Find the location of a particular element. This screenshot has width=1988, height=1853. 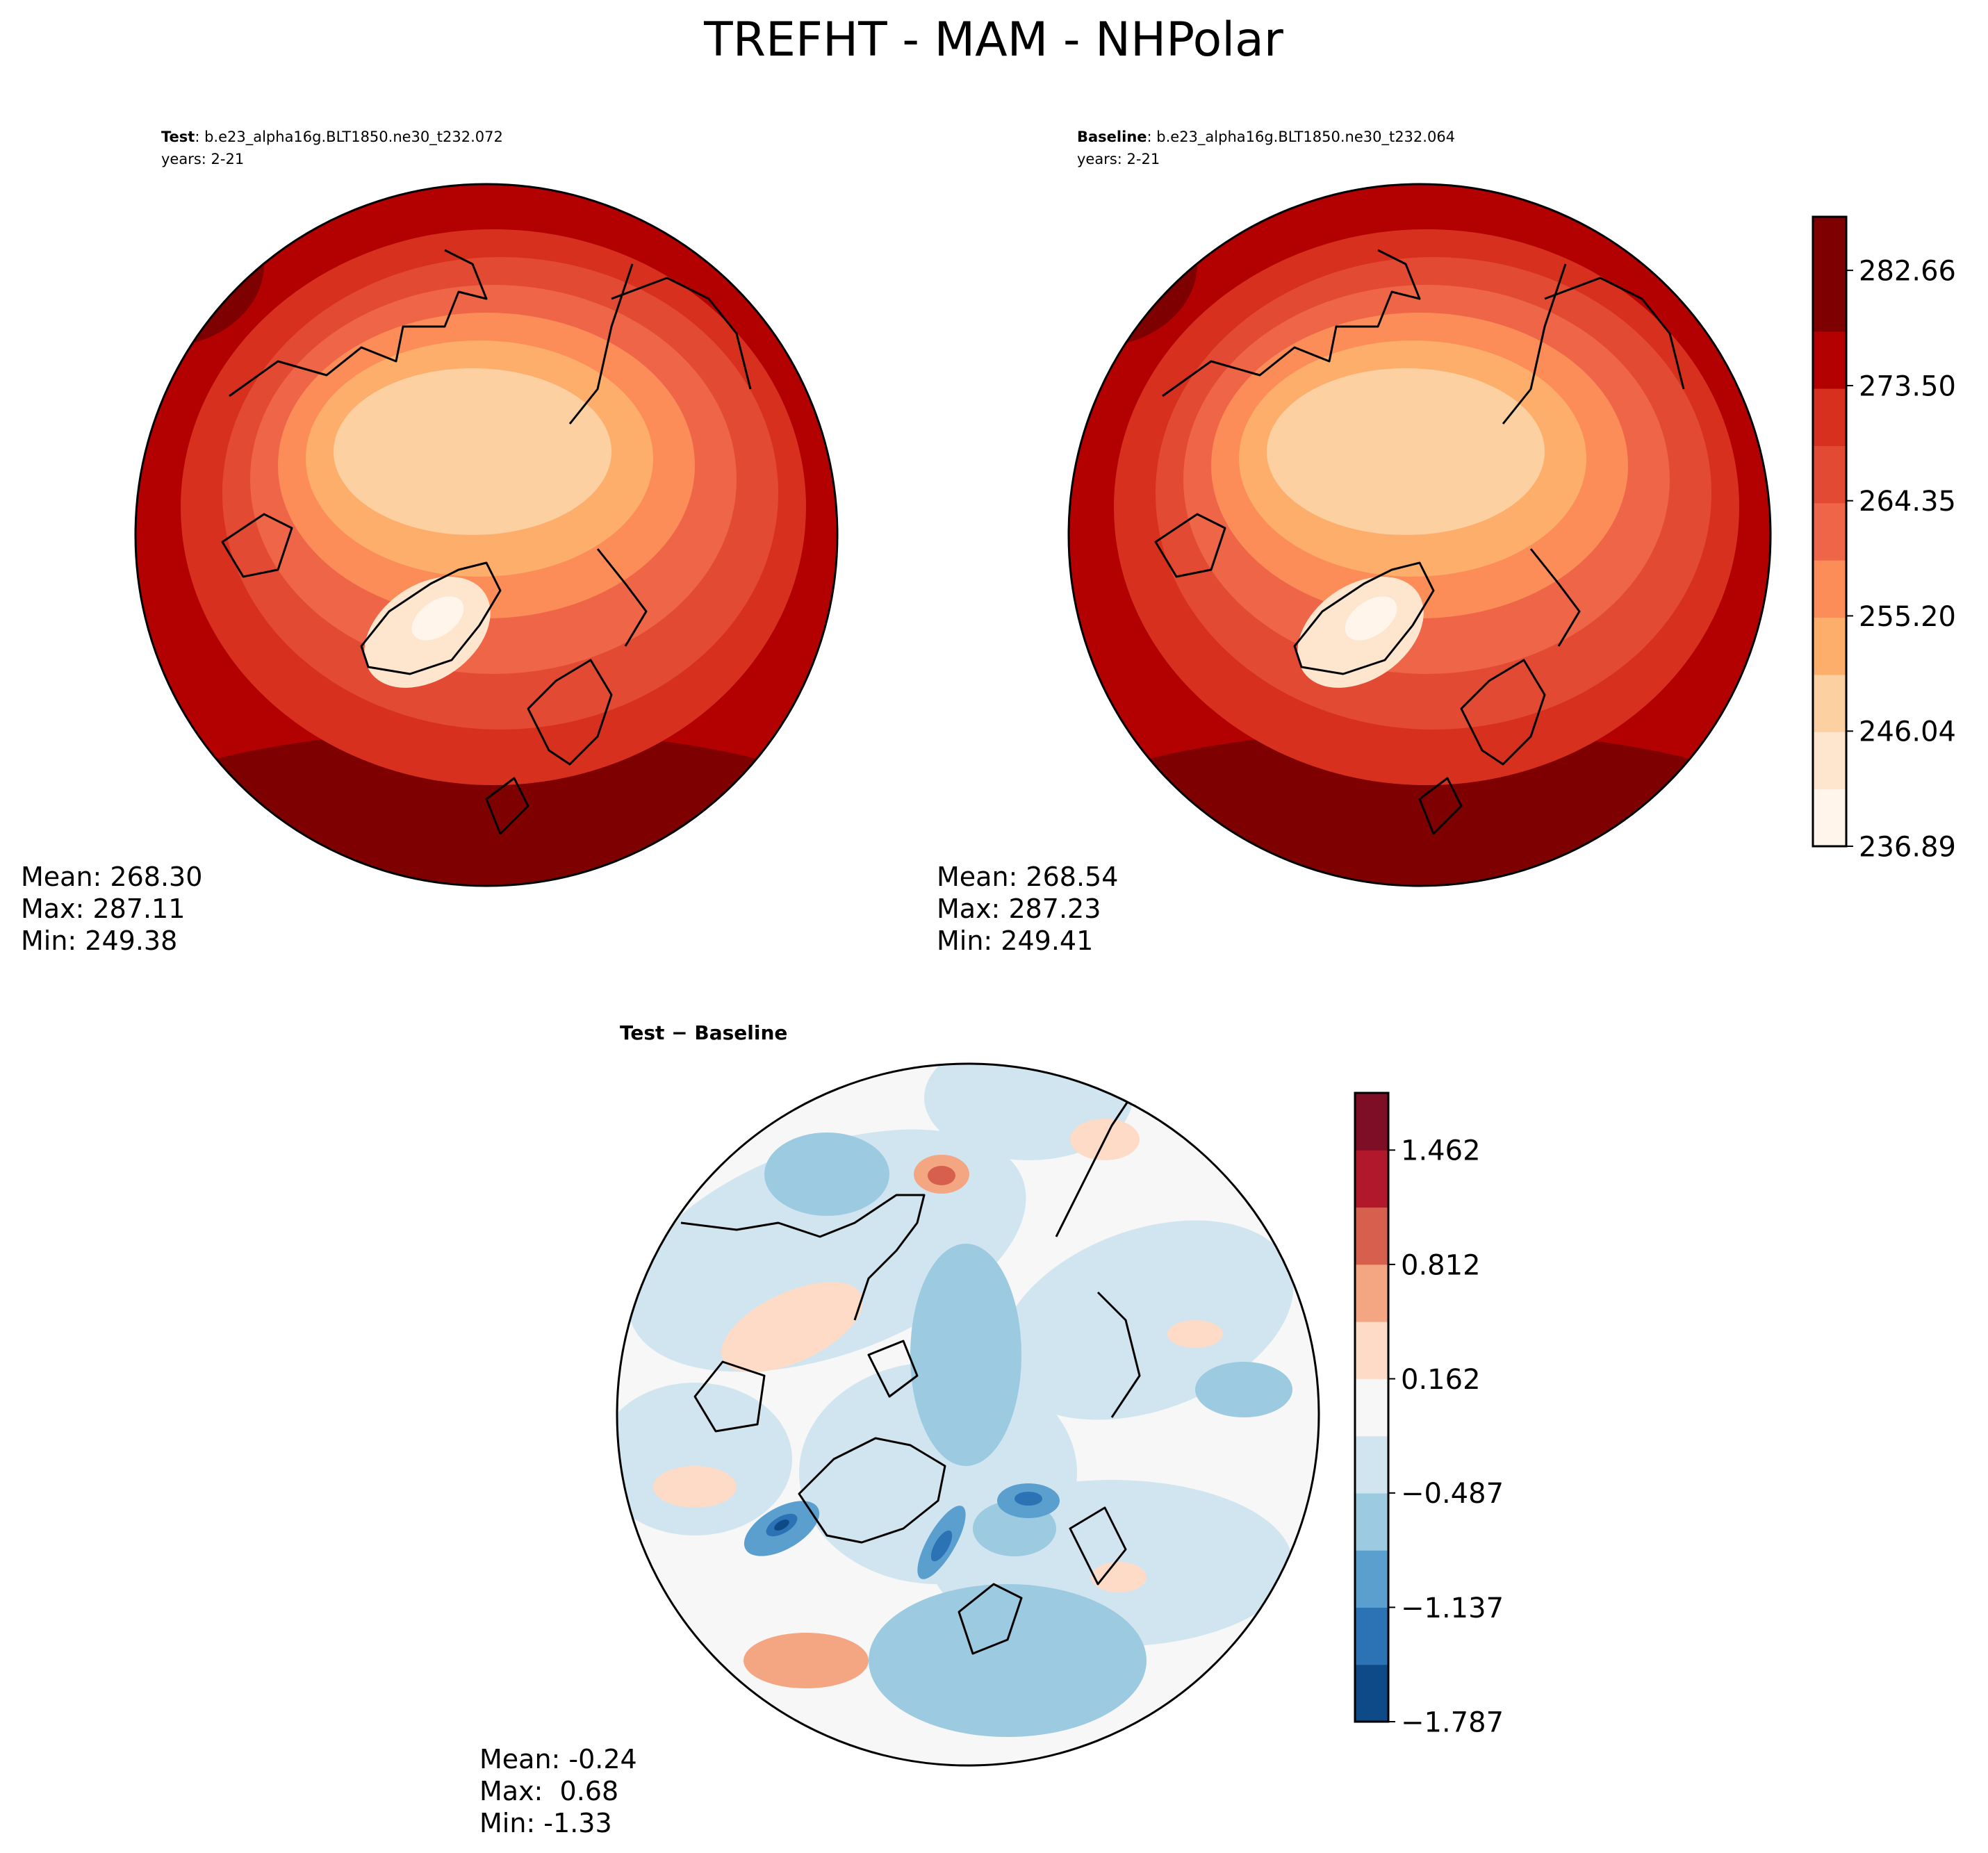

colorbar-tick-label: 255.20 is located at coordinates (1907, 617).